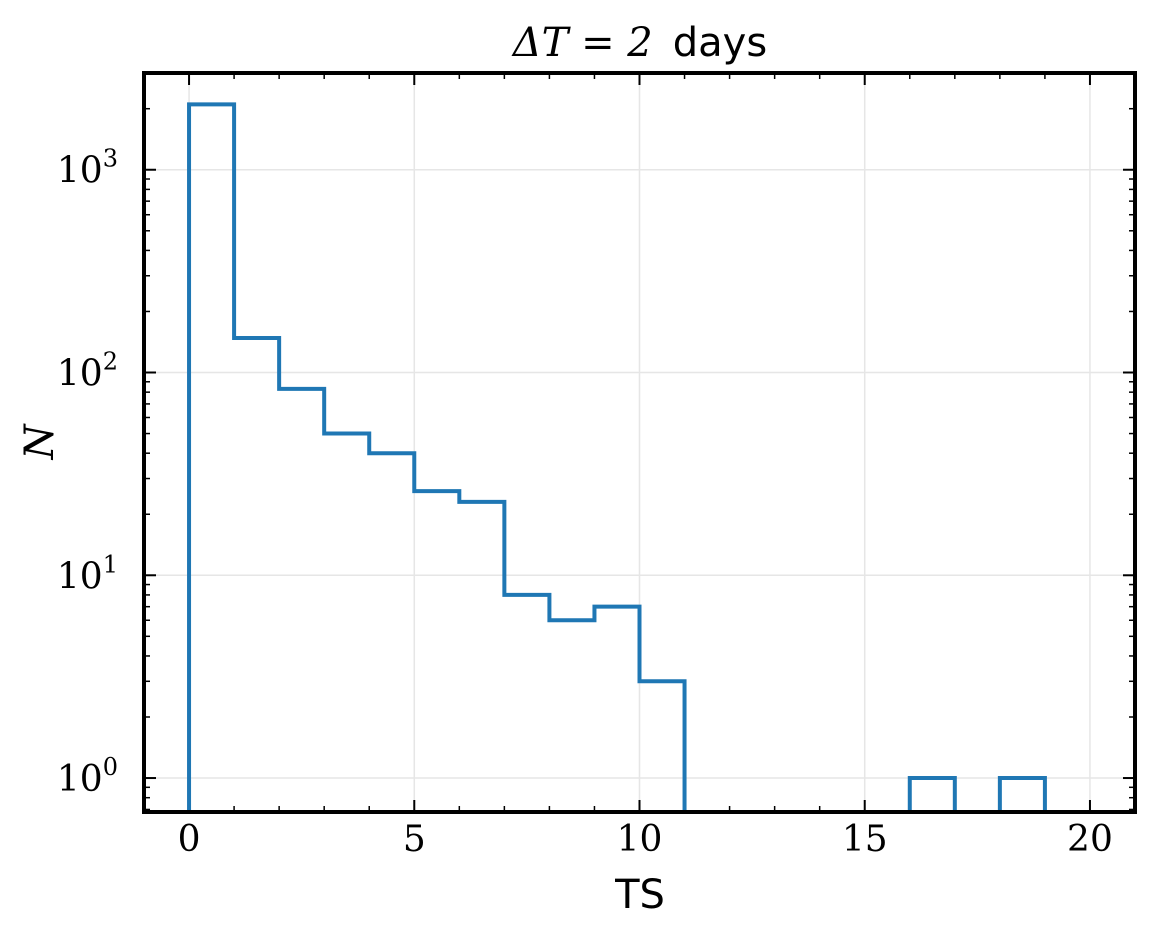 The height and width of the screenshot is (937, 1155). Describe the element at coordinates (1090, 839) in the screenshot. I see `x-tick-label: 20` at that location.